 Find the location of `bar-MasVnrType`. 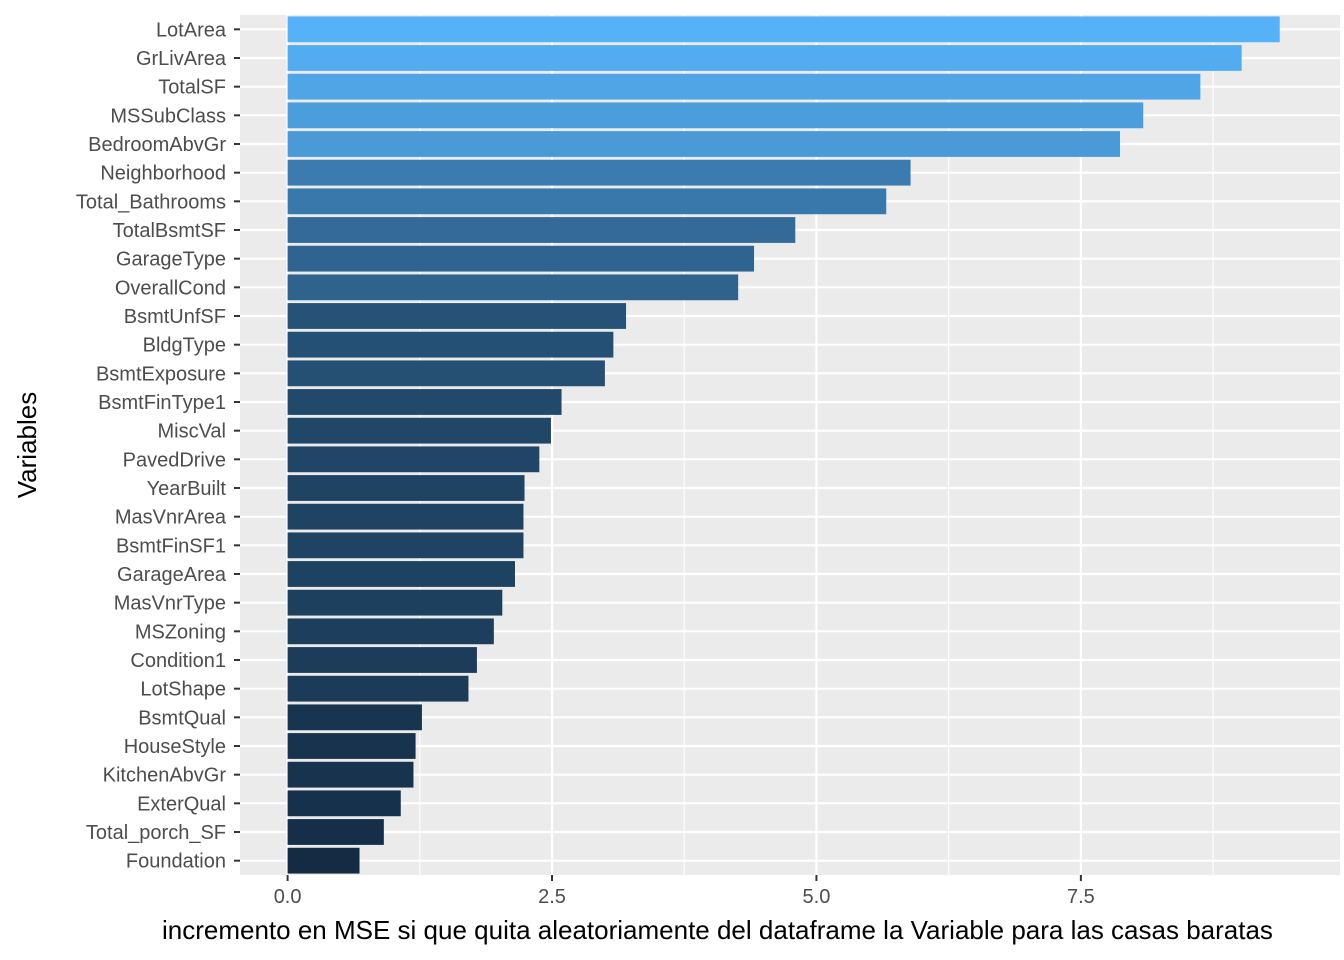

bar-MasVnrType is located at coordinates (395, 602).